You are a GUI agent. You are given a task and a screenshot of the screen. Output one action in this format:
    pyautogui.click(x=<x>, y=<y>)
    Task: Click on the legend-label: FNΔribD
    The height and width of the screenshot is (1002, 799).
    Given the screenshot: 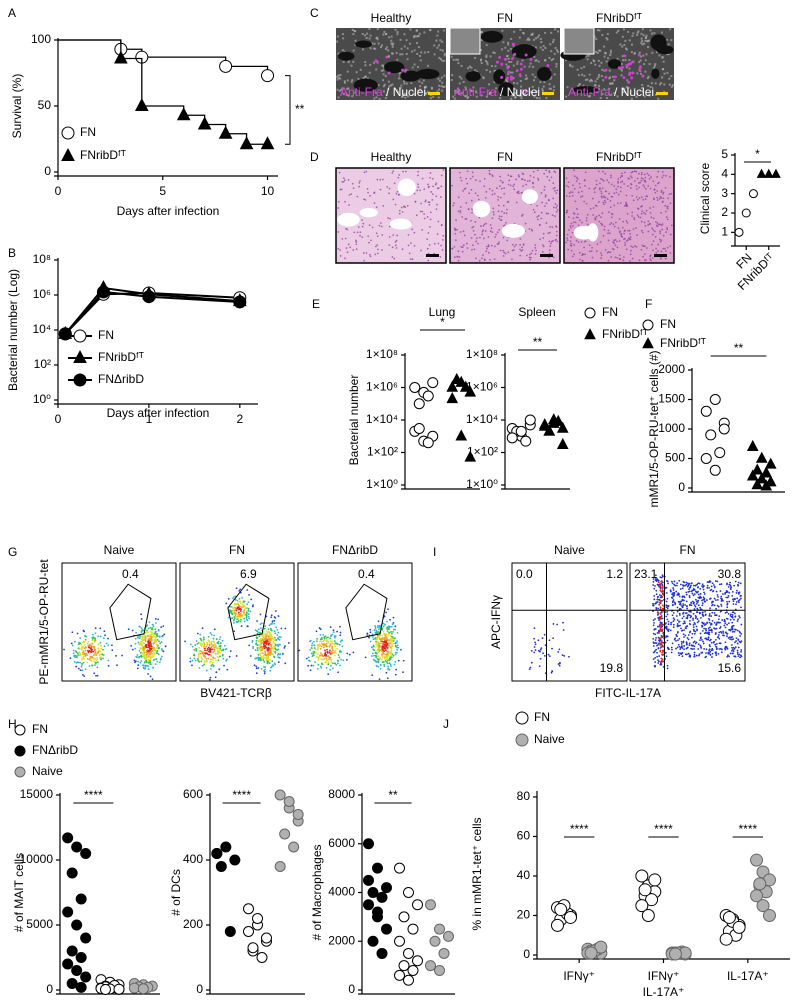 What is the action you would take?
    pyautogui.click(x=121, y=379)
    